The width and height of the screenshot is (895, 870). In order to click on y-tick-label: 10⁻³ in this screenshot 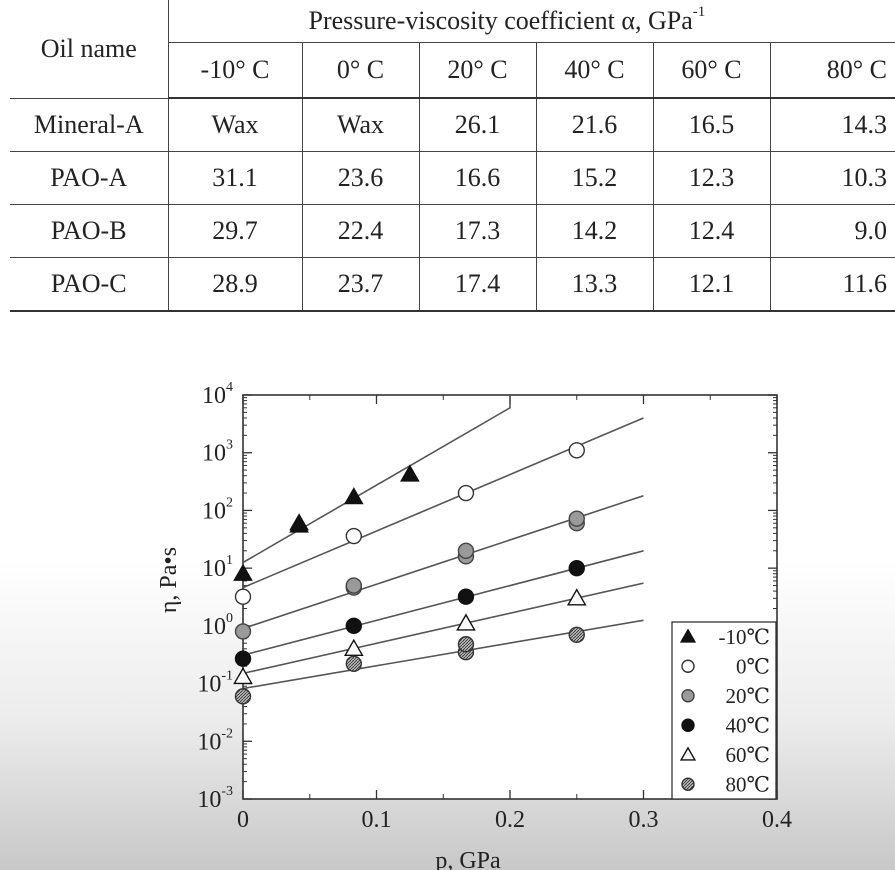, I will do `click(215, 798)`.